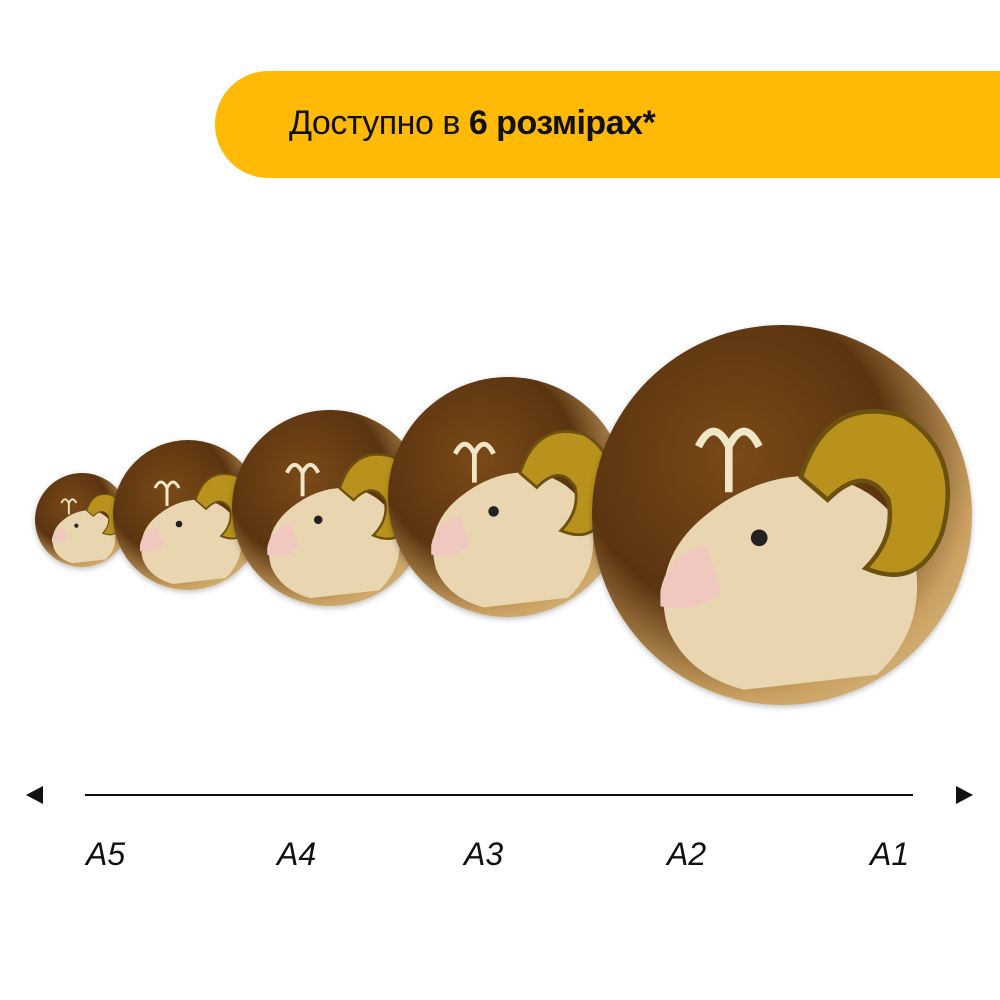  I want to click on arrow-left-icon, so click(34, 795).